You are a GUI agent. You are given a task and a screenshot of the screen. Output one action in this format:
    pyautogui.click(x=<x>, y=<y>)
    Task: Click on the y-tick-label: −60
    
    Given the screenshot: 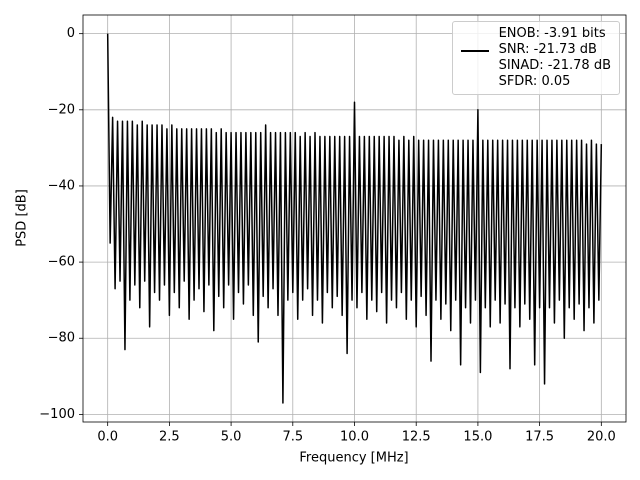 What is the action you would take?
    pyautogui.click(x=61, y=262)
    